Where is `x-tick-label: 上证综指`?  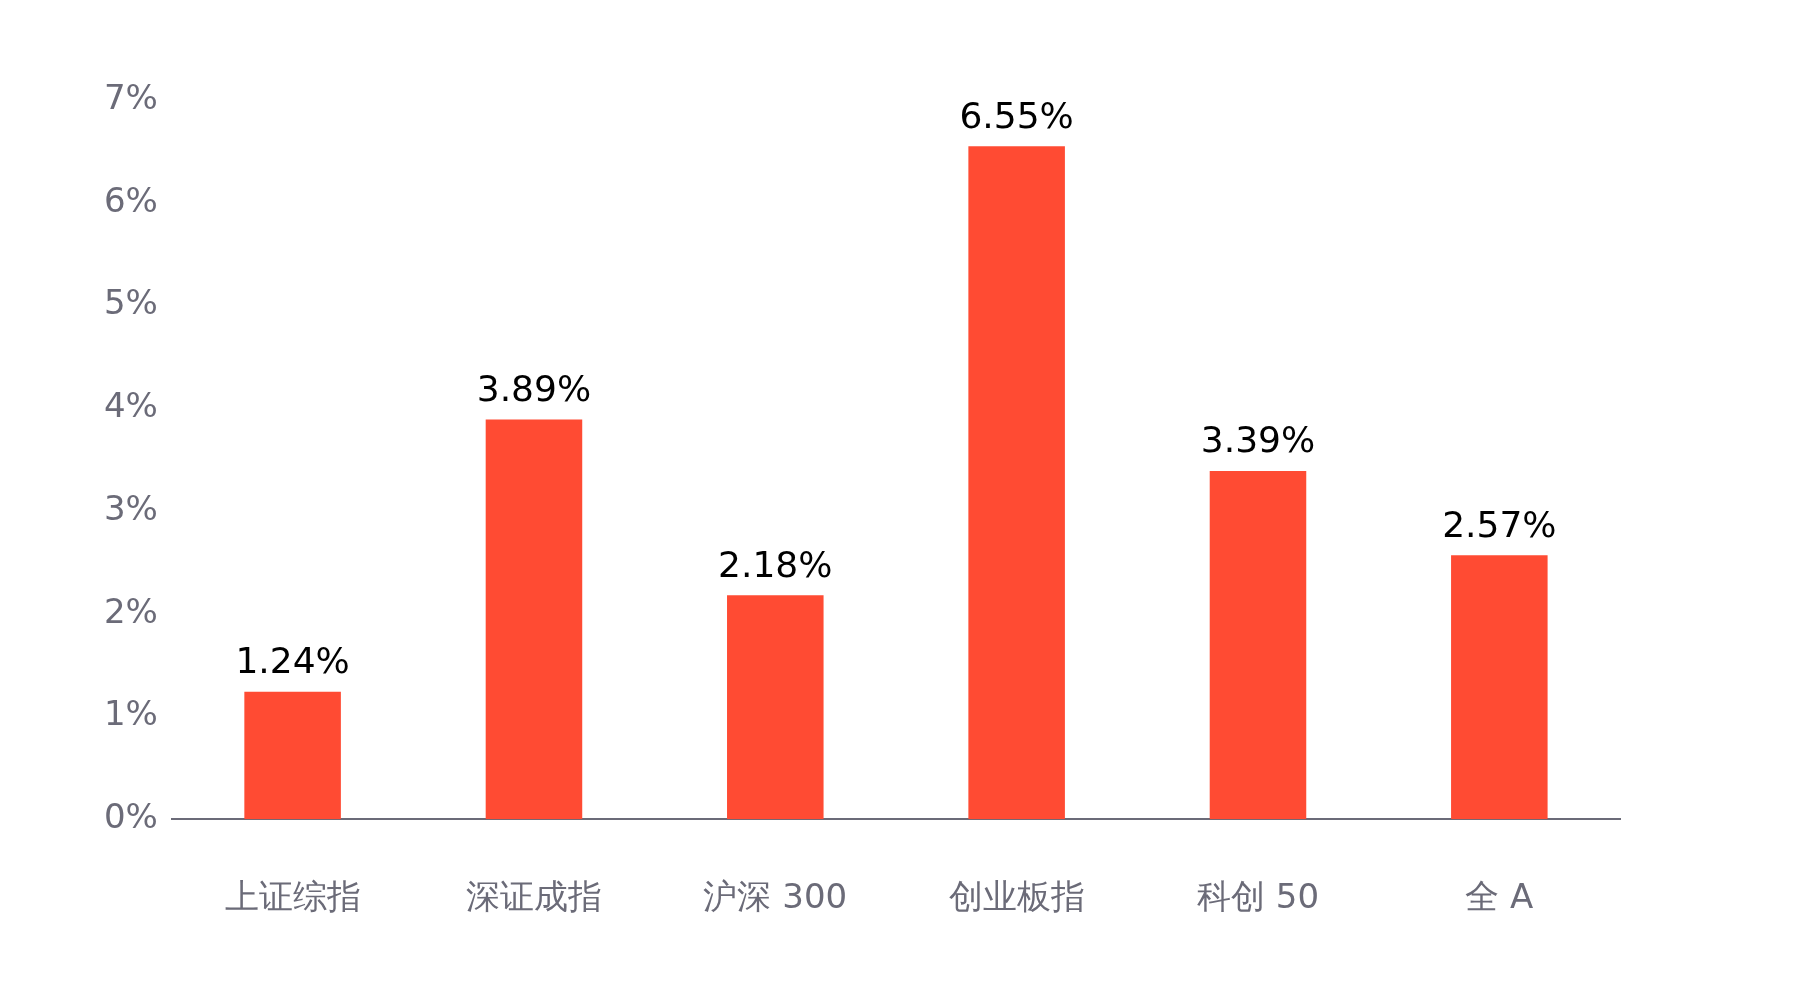 x-tick-label: 上证综指 is located at coordinates (292, 896).